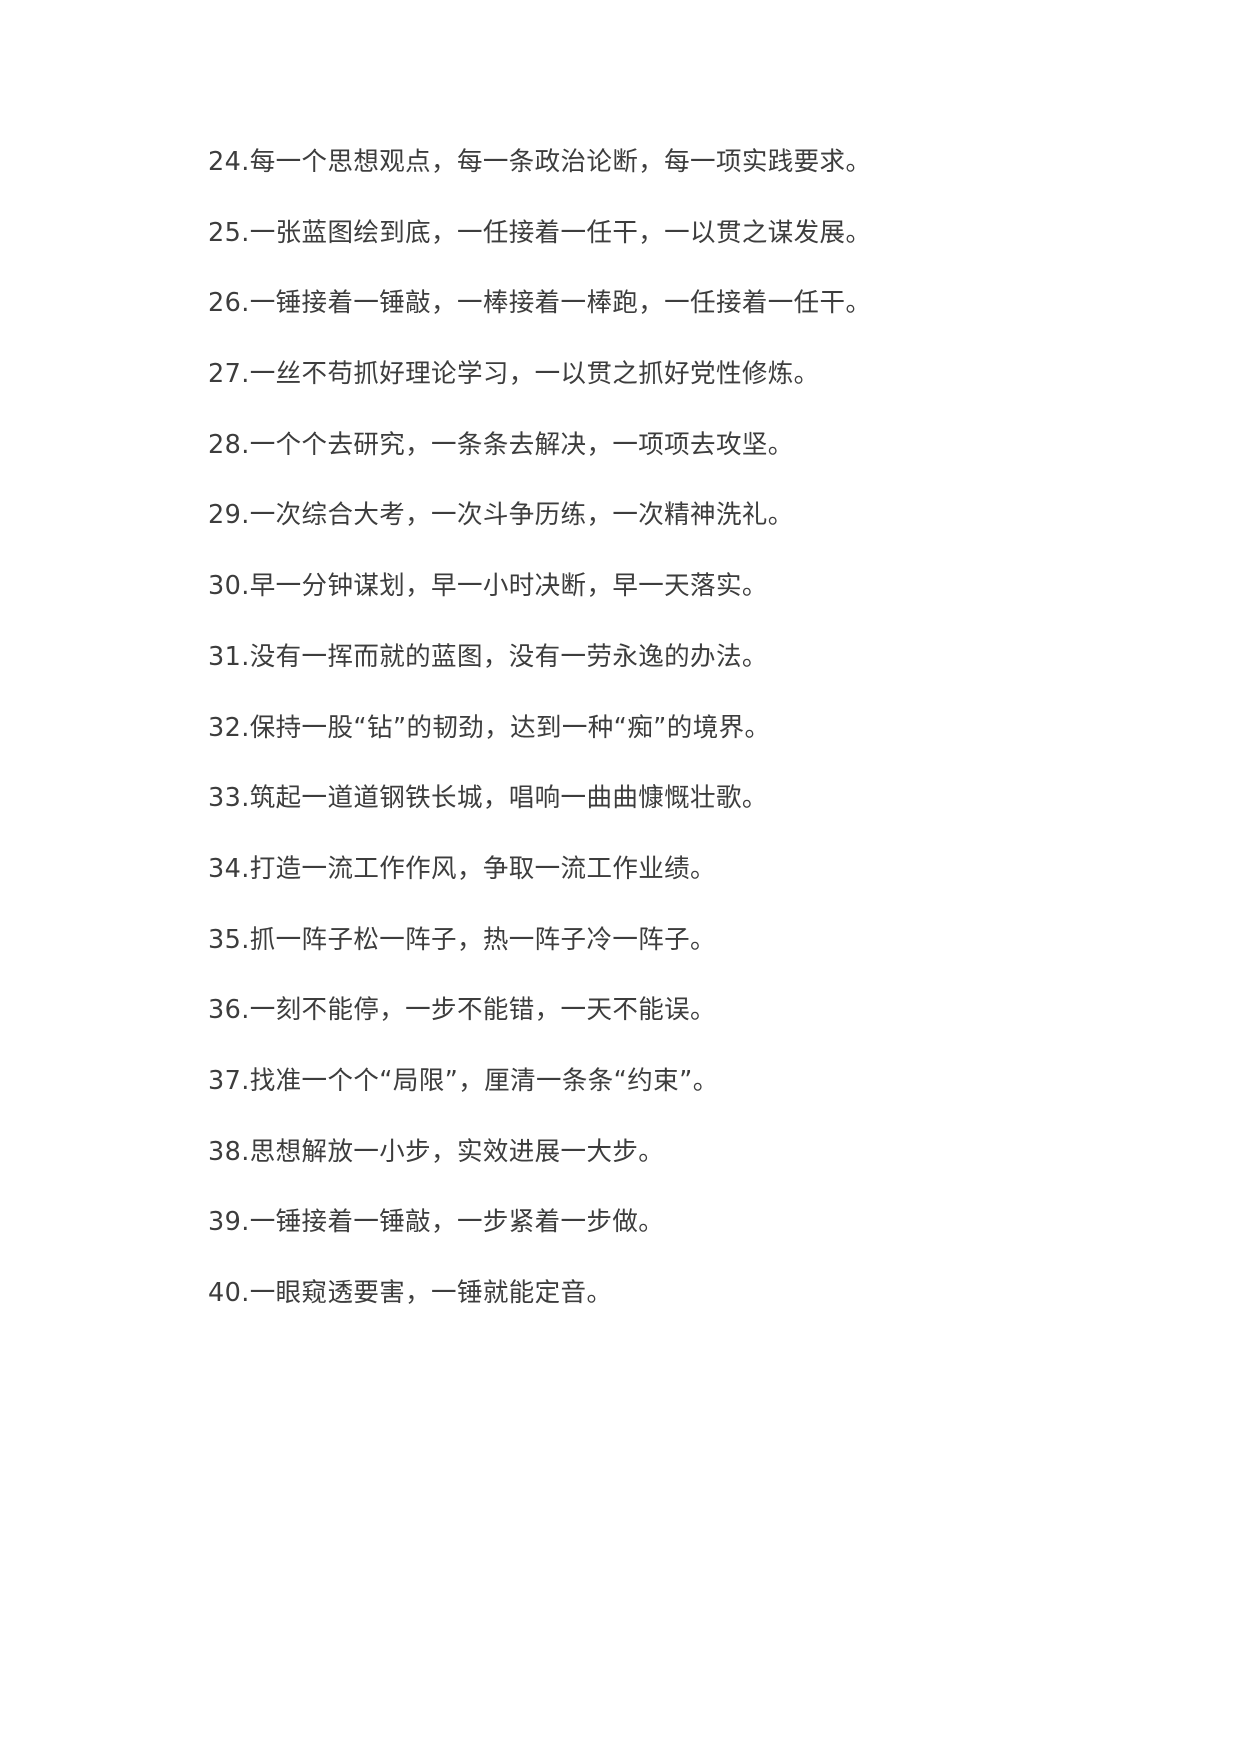 The image size is (1240, 1754). What do you see at coordinates (501, 444) in the screenshot?
I see `list-item: 28.一个个去研究，一条条去解决，一项项去攻坚。` at bounding box center [501, 444].